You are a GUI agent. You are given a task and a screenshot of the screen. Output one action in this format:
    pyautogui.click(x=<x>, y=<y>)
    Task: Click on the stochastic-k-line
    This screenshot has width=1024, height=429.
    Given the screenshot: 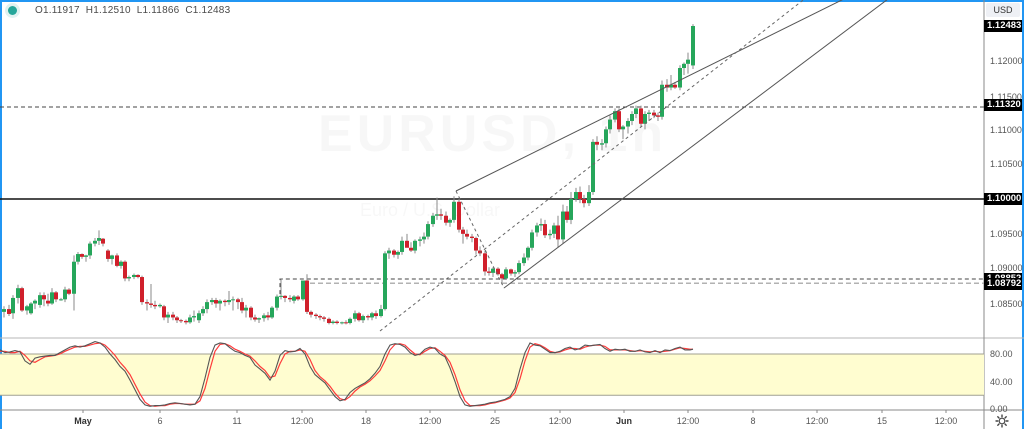 What is the action you would take?
    pyautogui.click(x=347, y=374)
    